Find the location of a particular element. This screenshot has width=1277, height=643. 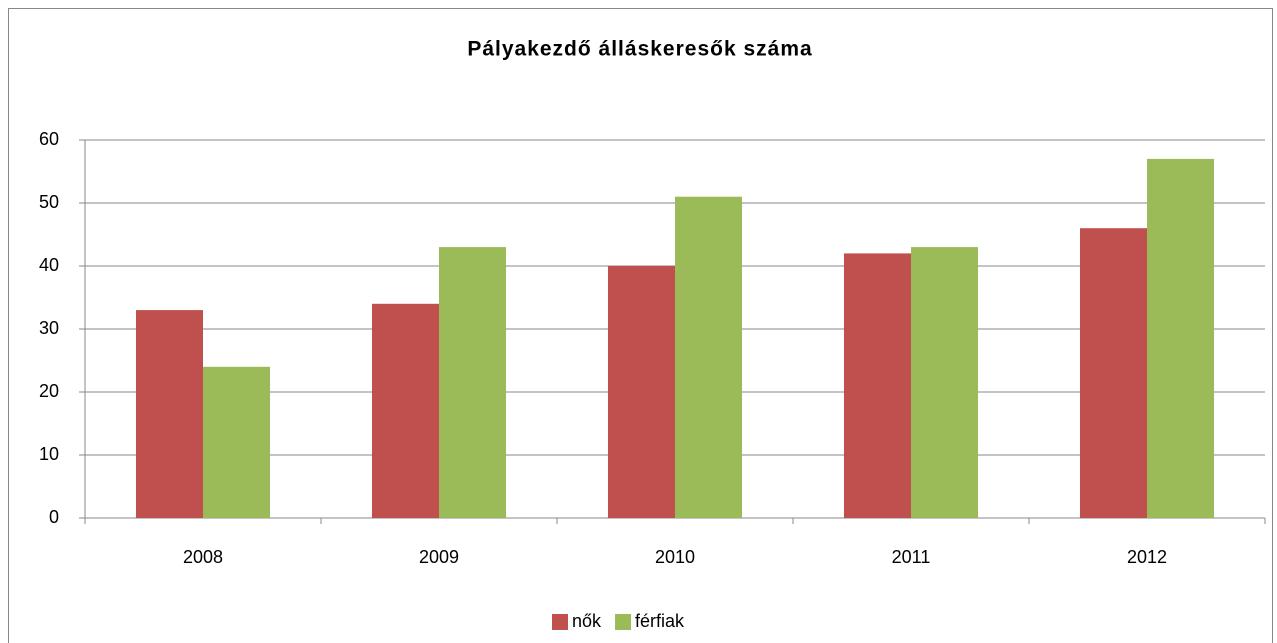

x-tick-label: 2011 is located at coordinates (911, 557).